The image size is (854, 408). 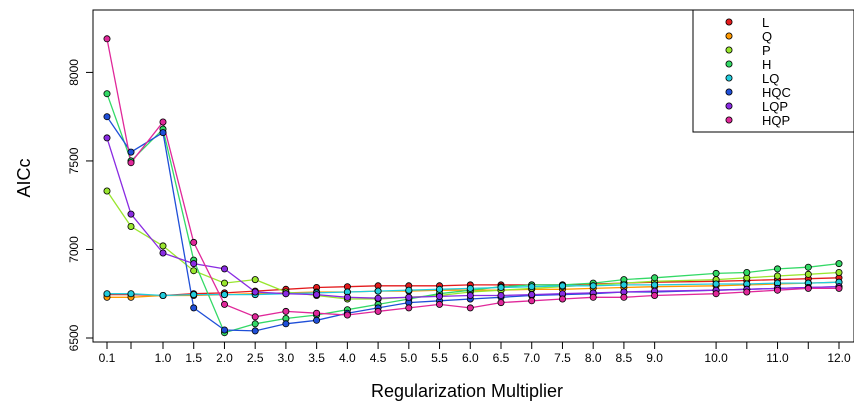 What do you see at coordinates (163, 358) in the screenshot?
I see `x-tick-label: 1.0` at bounding box center [163, 358].